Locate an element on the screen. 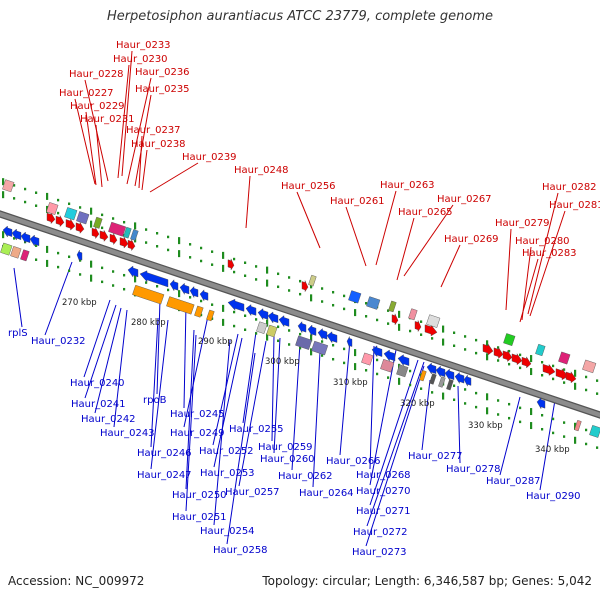 The height and width of the screenshot is (600, 600). forward-gene-label: Haur_0233 is located at coordinates (143, 45).